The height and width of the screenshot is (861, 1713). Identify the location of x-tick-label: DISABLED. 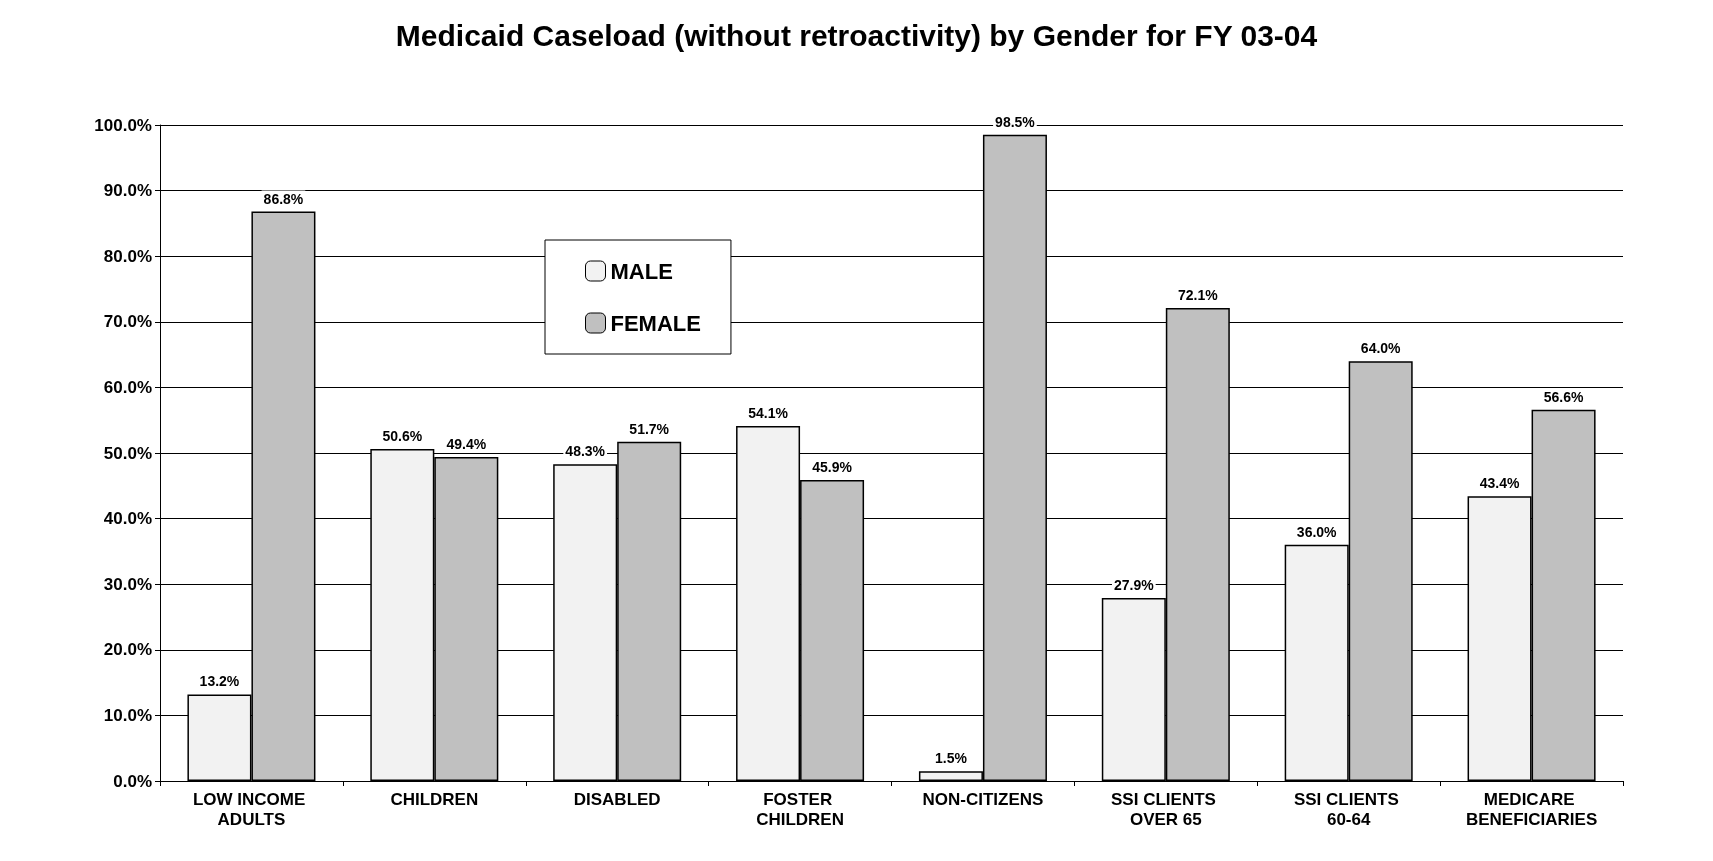
(617, 799).